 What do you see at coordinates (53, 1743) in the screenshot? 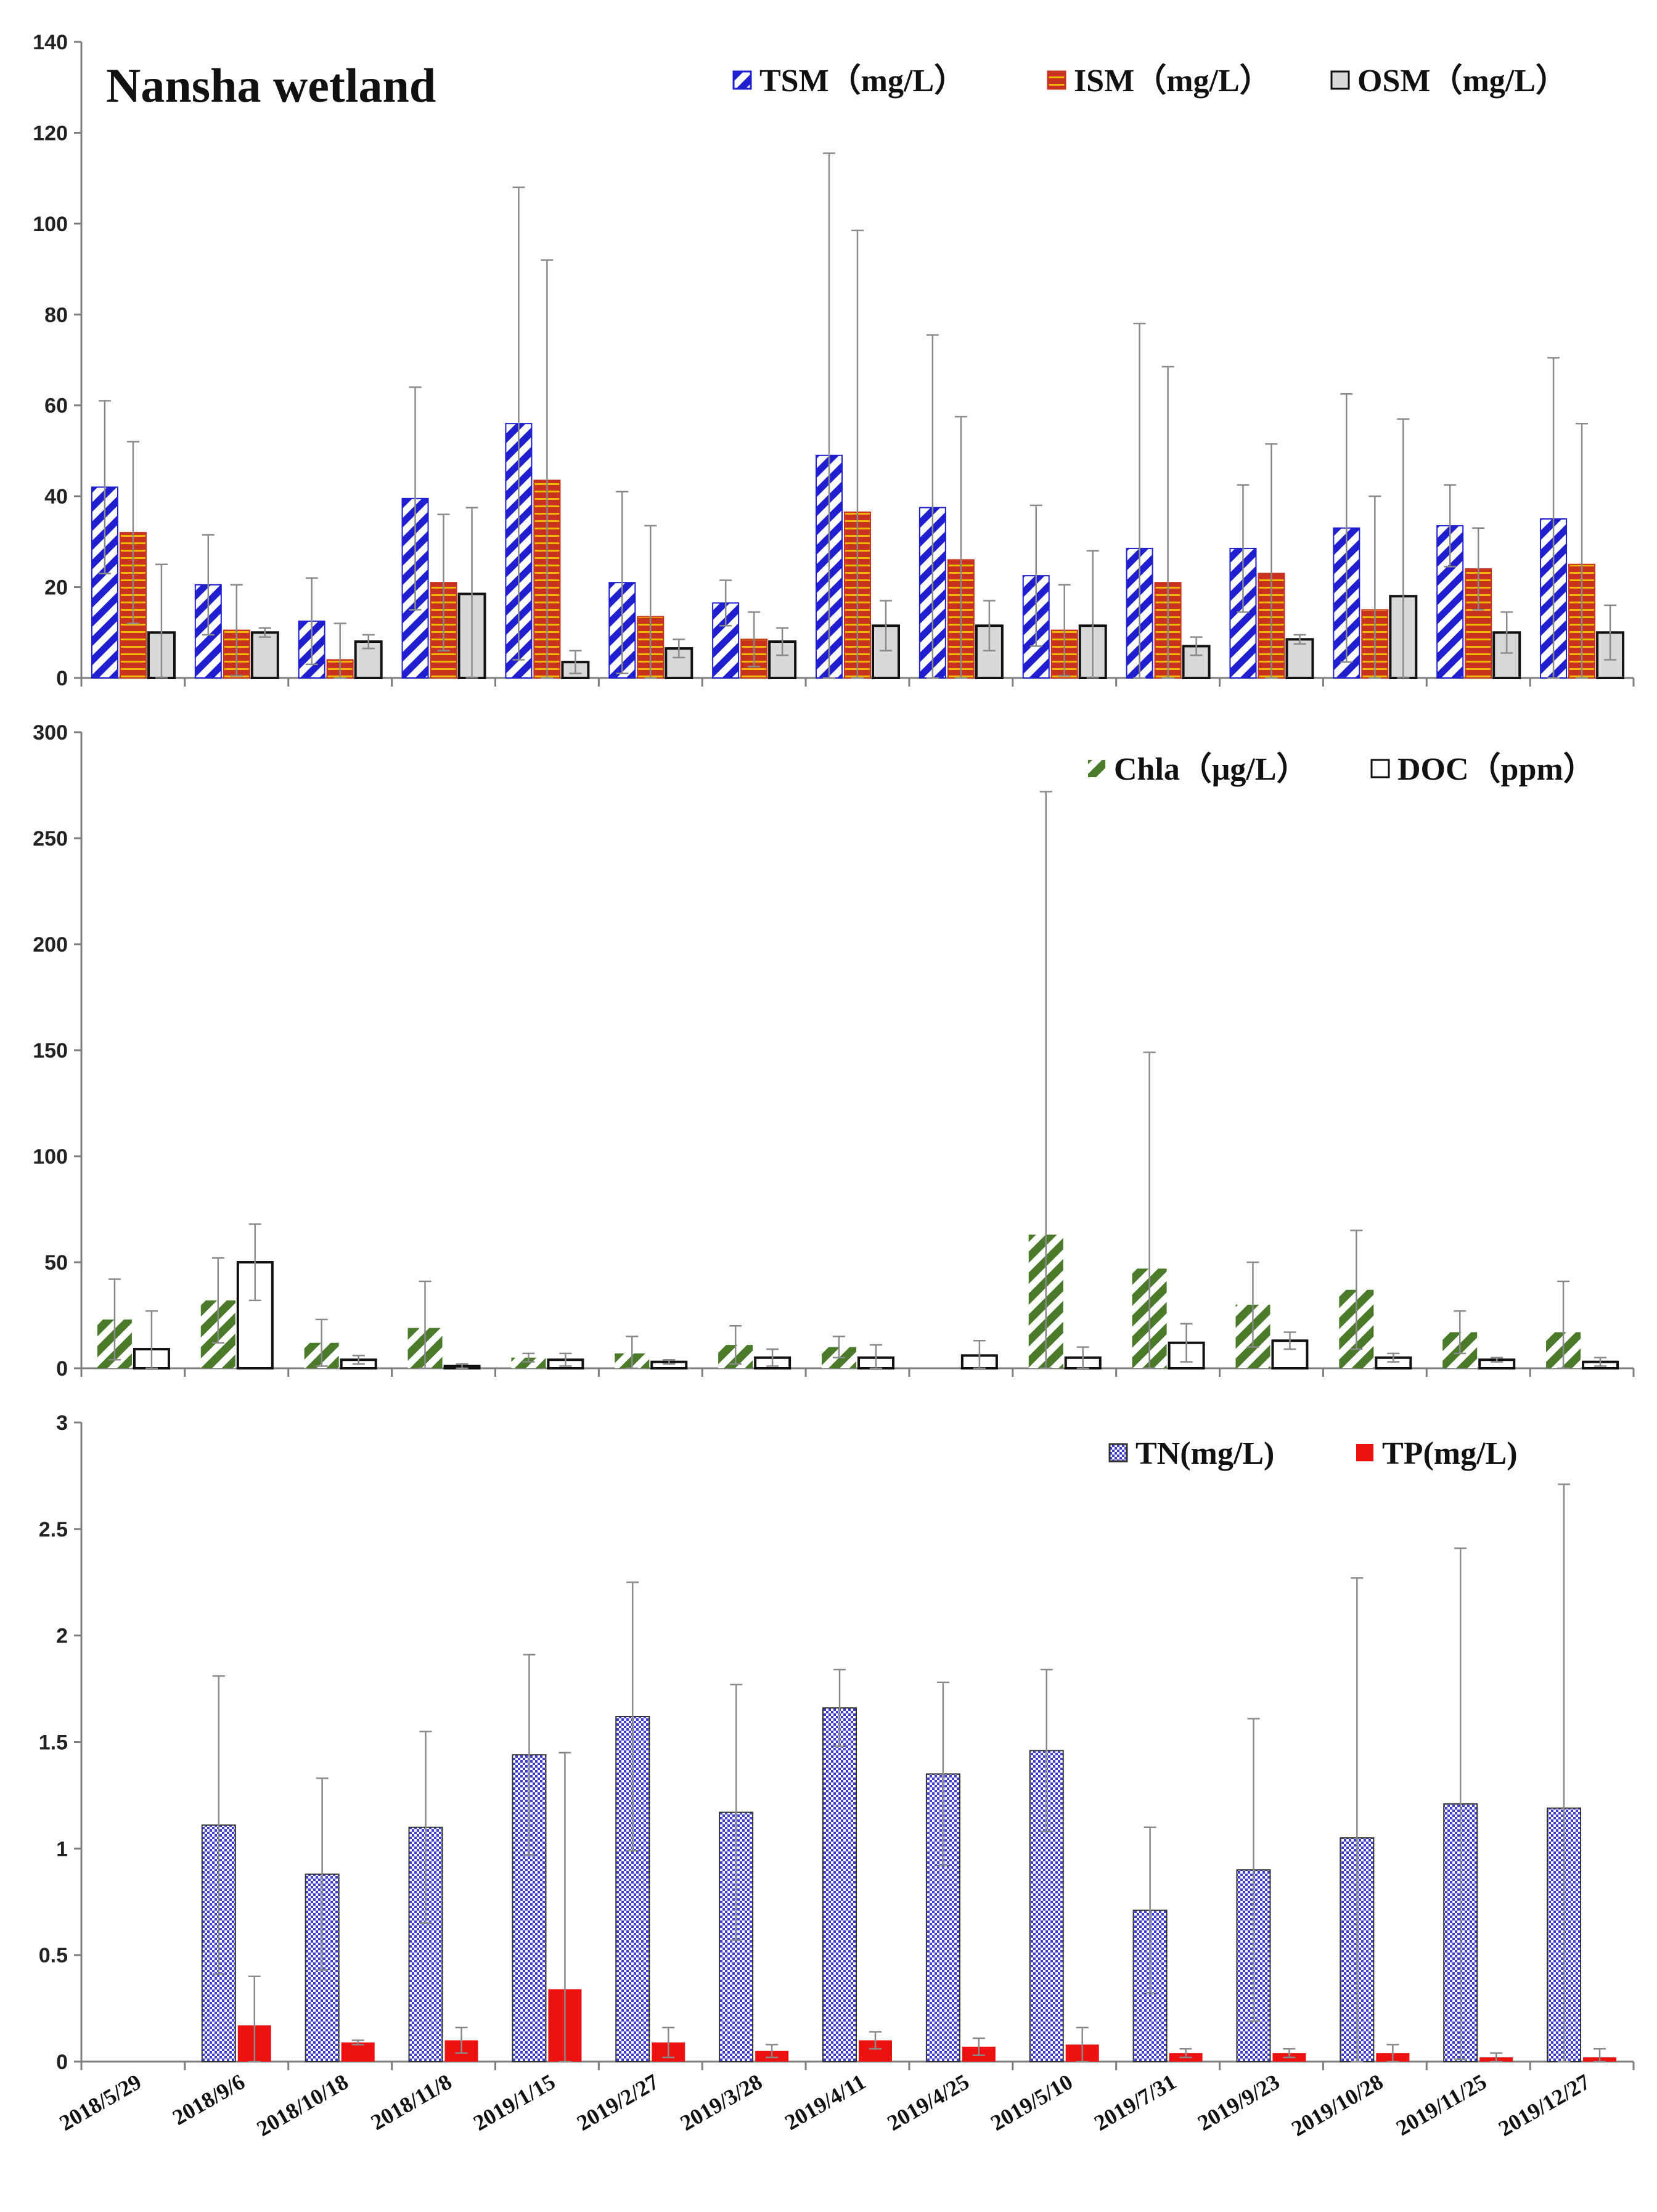
I see `y-tick-label: 1.5` at bounding box center [53, 1743].